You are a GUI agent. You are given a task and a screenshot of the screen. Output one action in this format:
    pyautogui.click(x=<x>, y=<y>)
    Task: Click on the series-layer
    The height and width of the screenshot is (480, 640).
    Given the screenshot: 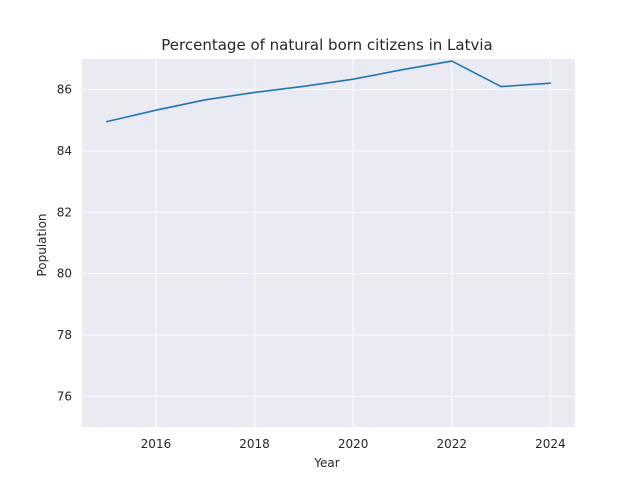 What is the action you would take?
    pyautogui.click(x=328, y=91)
    